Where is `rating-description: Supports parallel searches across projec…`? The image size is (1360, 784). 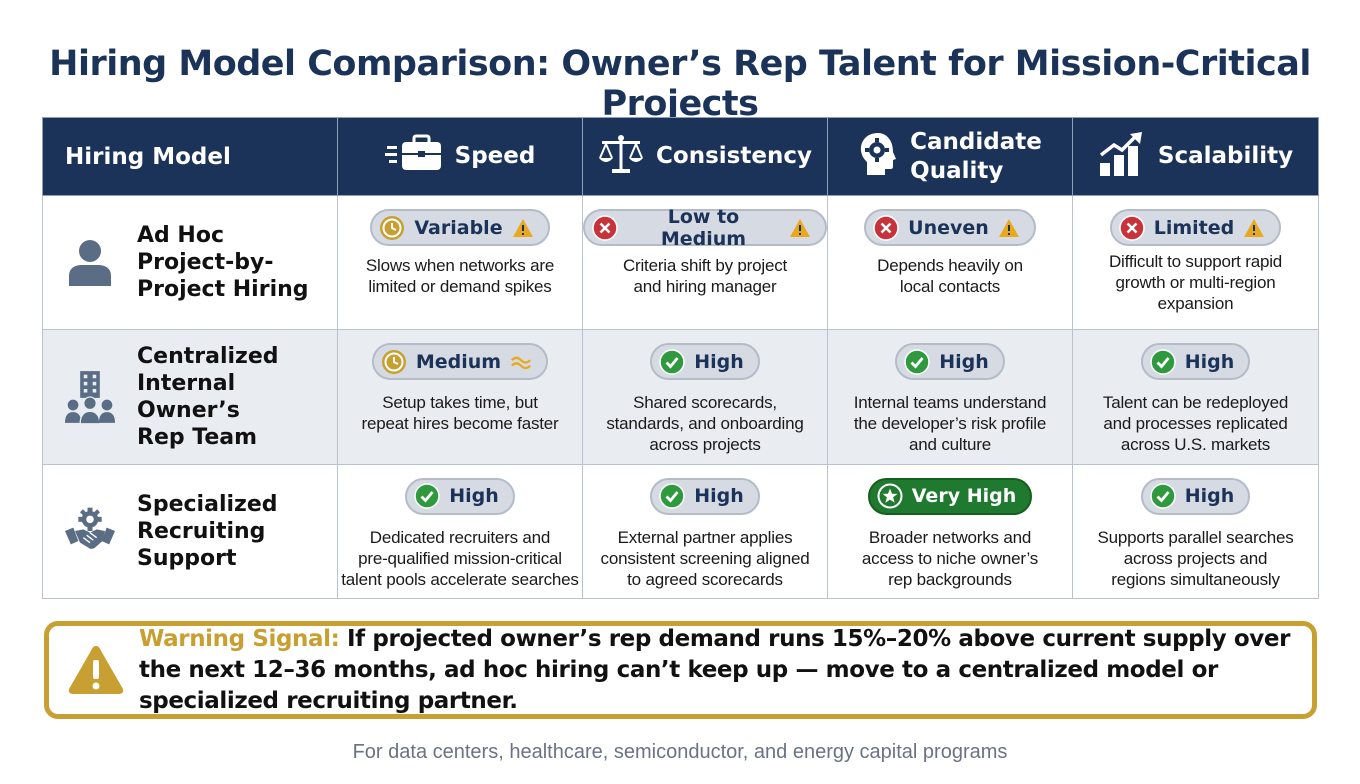 rating-description: Supports parallel searches across projec… is located at coordinates (1195, 558).